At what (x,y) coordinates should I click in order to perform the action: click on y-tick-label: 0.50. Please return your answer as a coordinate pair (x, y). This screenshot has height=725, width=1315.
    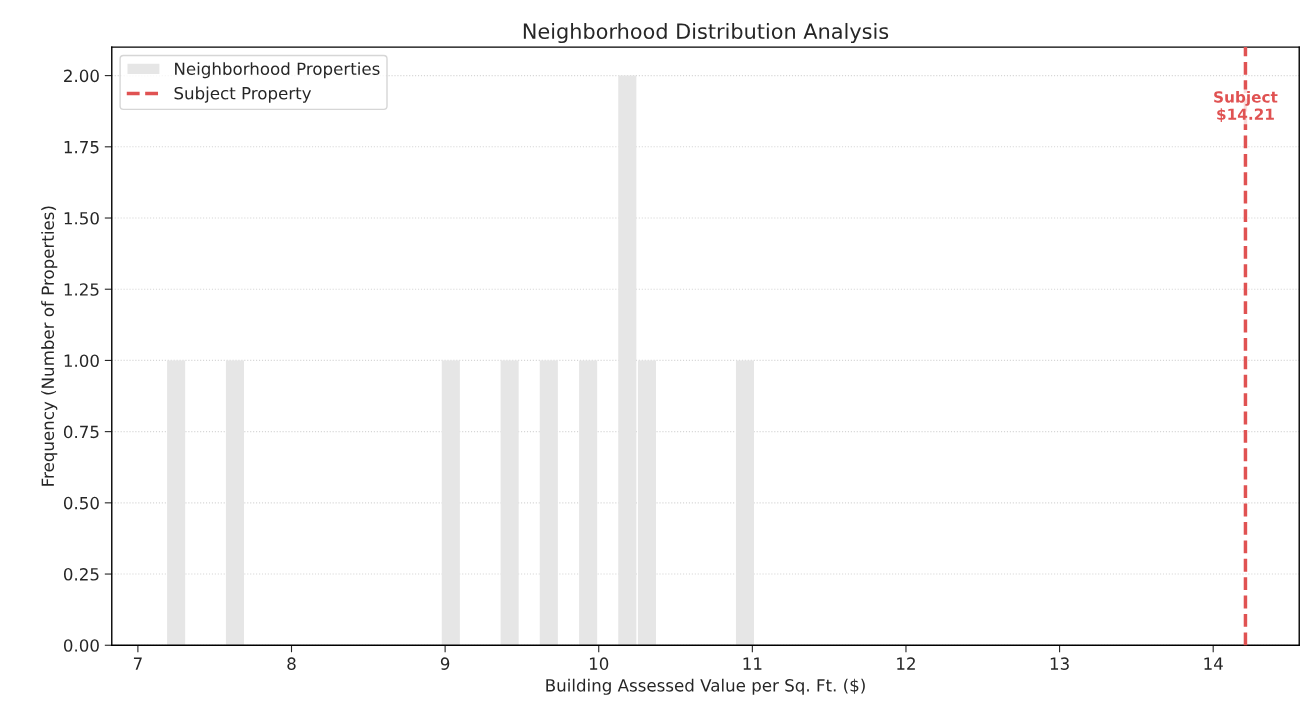
    Looking at the image, I should click on (81, 503).